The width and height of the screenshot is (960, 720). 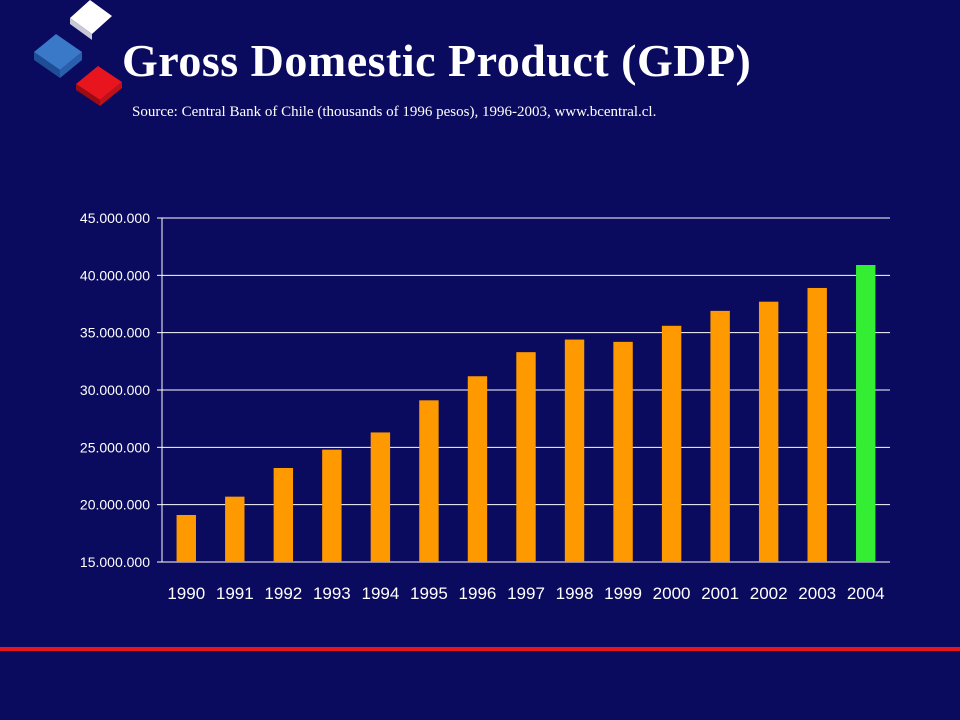 I want to click on bar-2003, so click(x=817, y=424).